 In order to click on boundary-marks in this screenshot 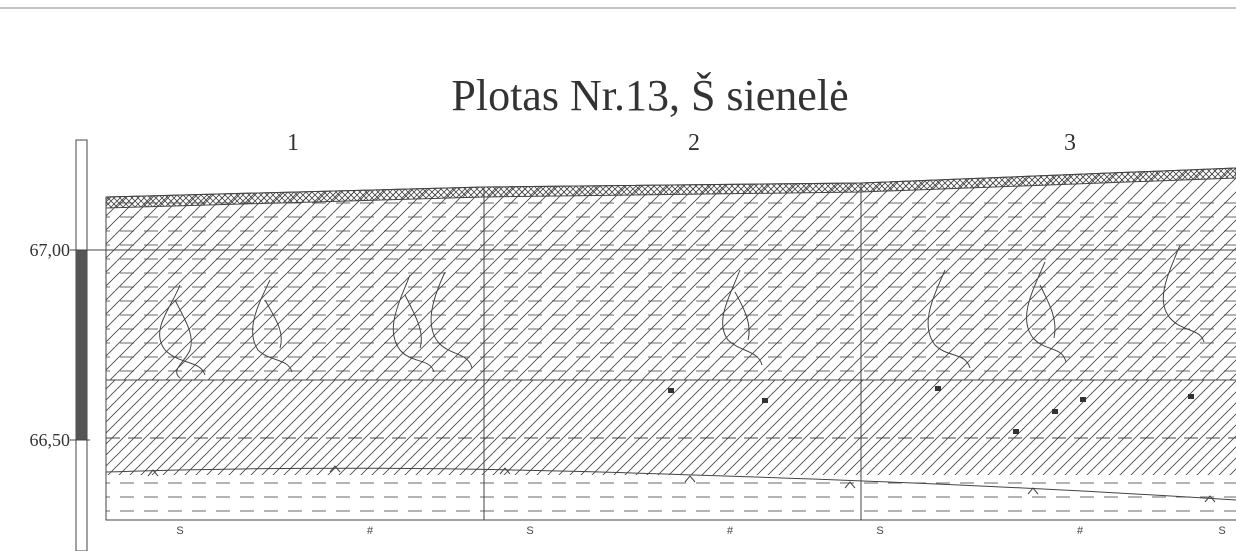, I will do `click(681, 484)`.